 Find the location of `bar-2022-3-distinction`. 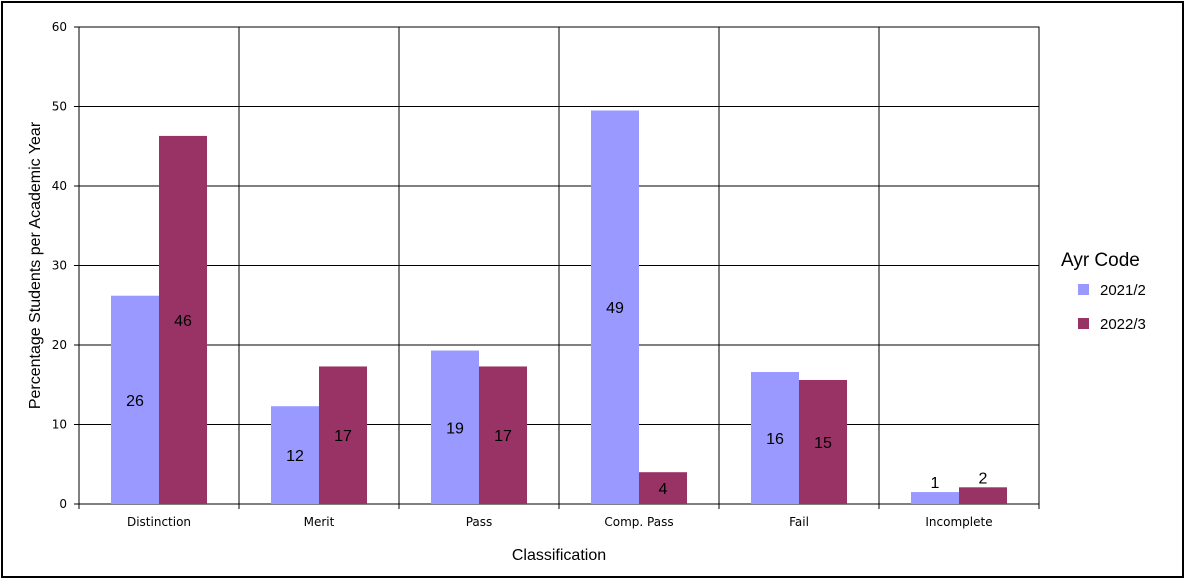

bar-2022-3-distinction is located at coordinates (183, 320).